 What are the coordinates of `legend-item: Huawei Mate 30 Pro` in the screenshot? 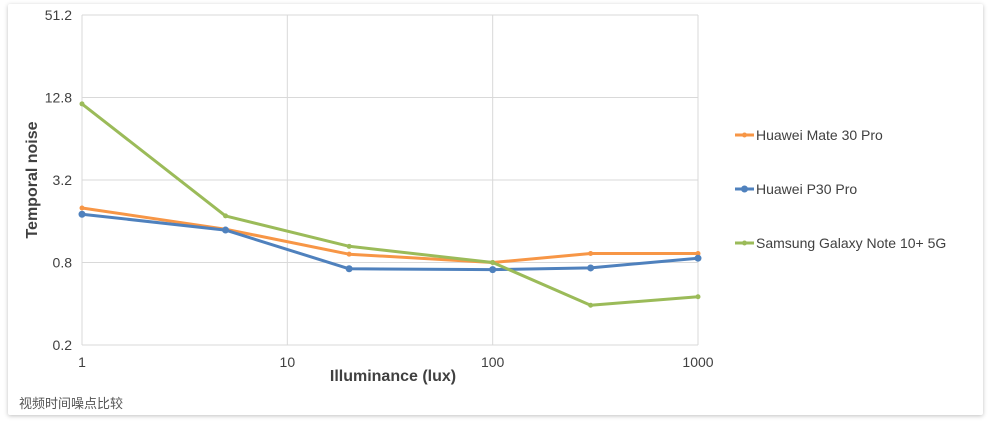 It's located at (809, 135).